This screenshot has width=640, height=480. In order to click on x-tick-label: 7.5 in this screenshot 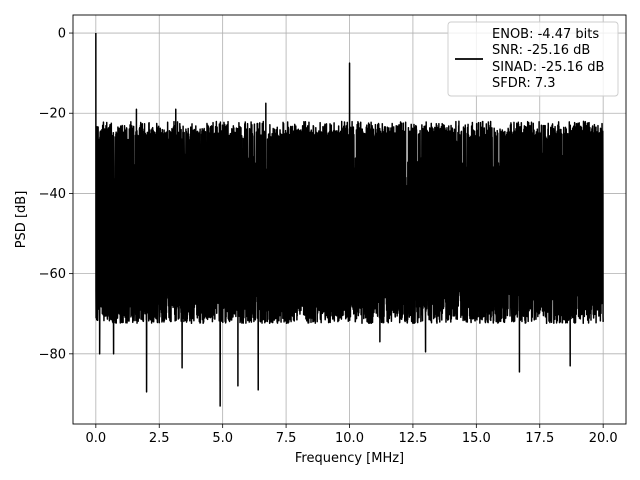, I will do `click(286, 438)`.